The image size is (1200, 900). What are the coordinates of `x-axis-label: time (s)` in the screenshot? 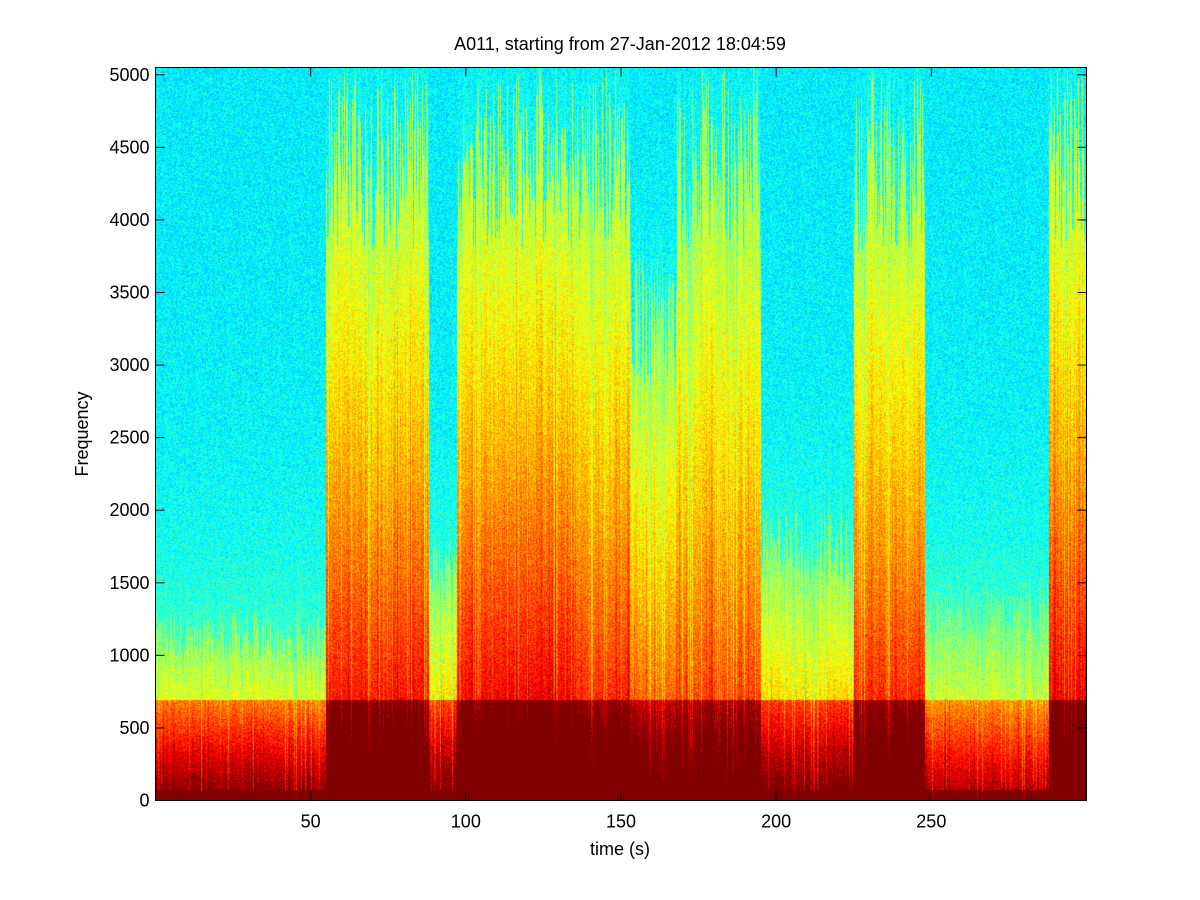 It's located at (620, 849).